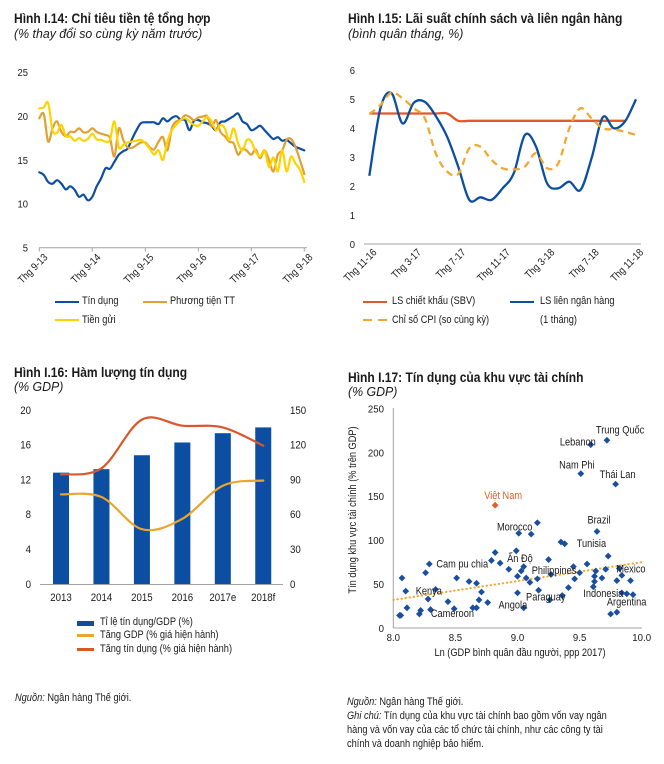 The image size is (664, 764). What do you see at coordinates (353, 187) in the screenshot?
I see `y-tick-label: 2` at bounding box center [353, 187].